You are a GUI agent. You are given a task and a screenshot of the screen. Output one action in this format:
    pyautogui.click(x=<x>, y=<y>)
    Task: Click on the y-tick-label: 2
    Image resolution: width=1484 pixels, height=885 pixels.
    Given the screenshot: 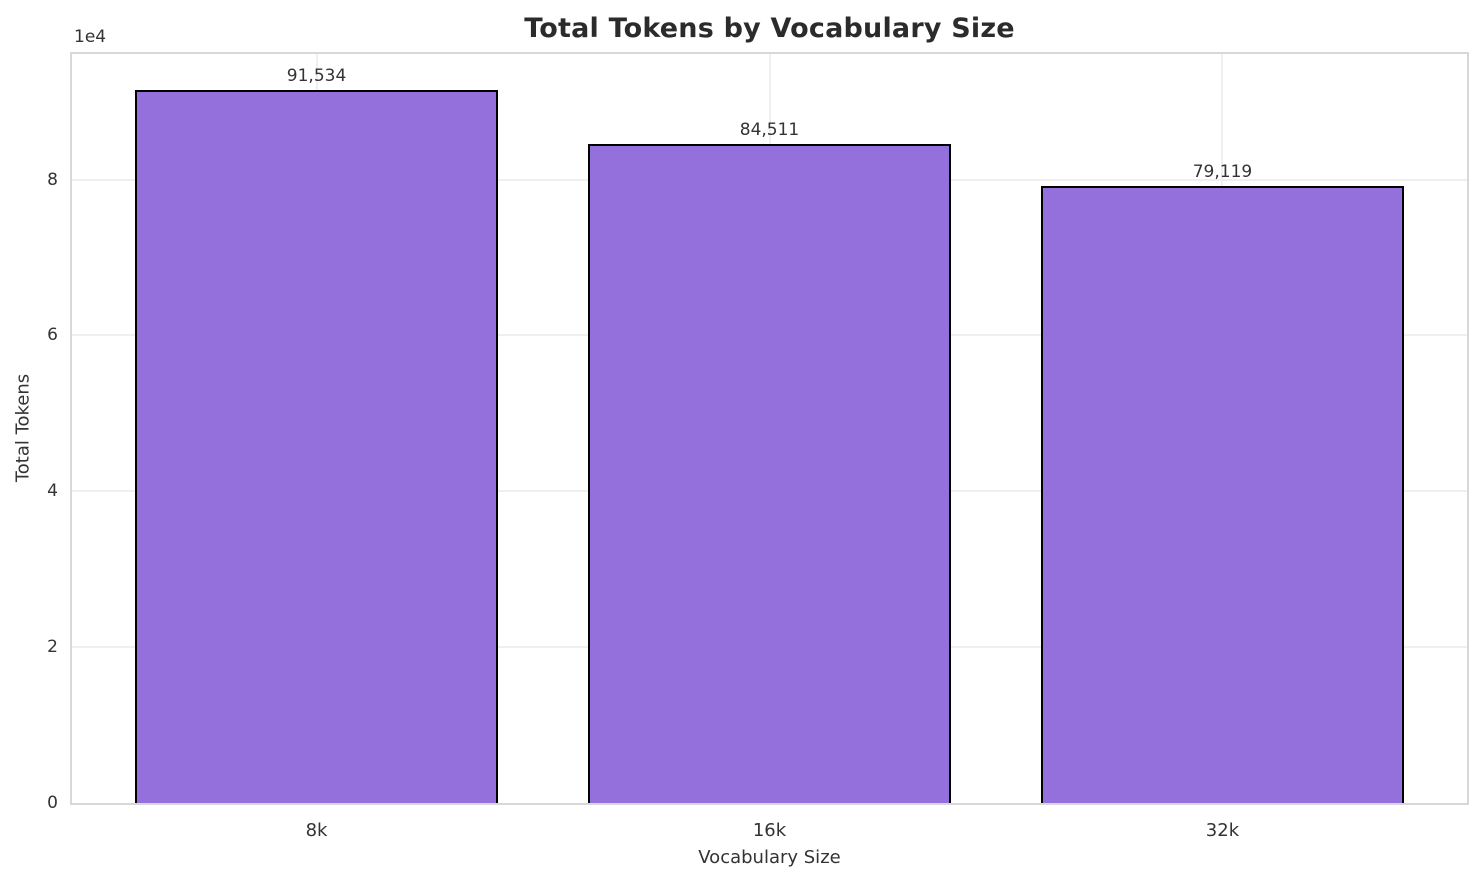 What is the action you would take?
    pyautogui.click(x=52, y=647)
    